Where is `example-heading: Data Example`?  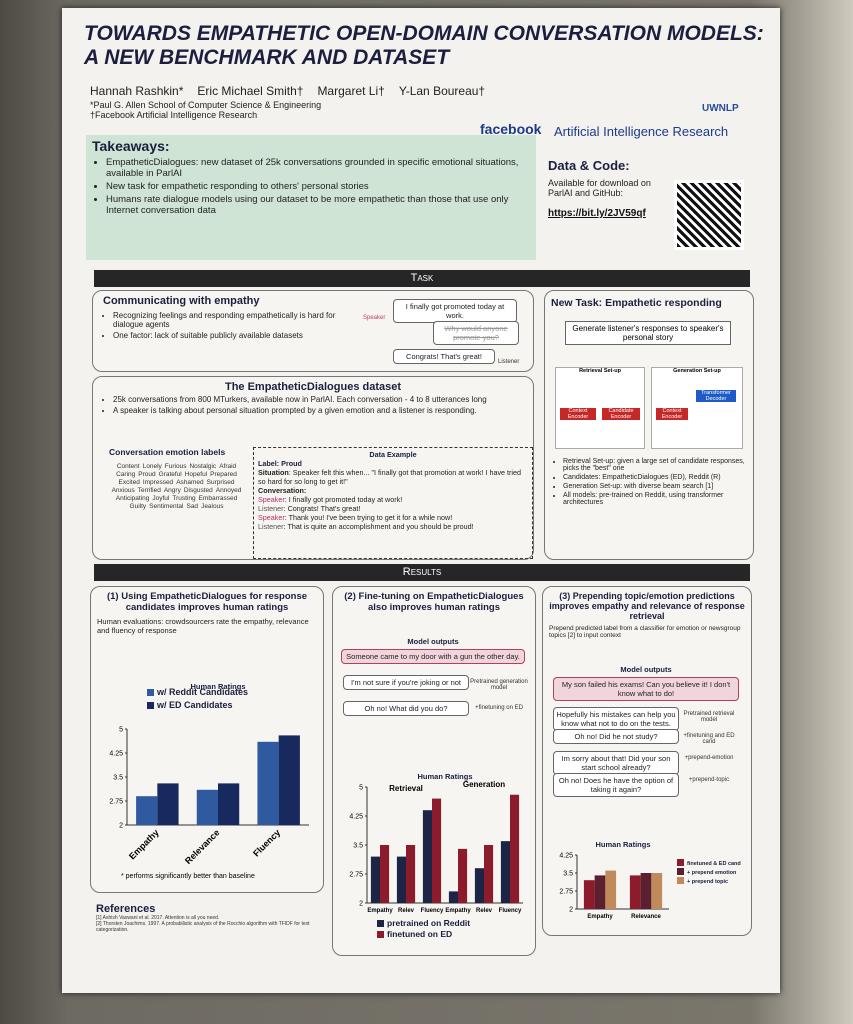 example-heading: Data Example is located at coordinates (393, 454).